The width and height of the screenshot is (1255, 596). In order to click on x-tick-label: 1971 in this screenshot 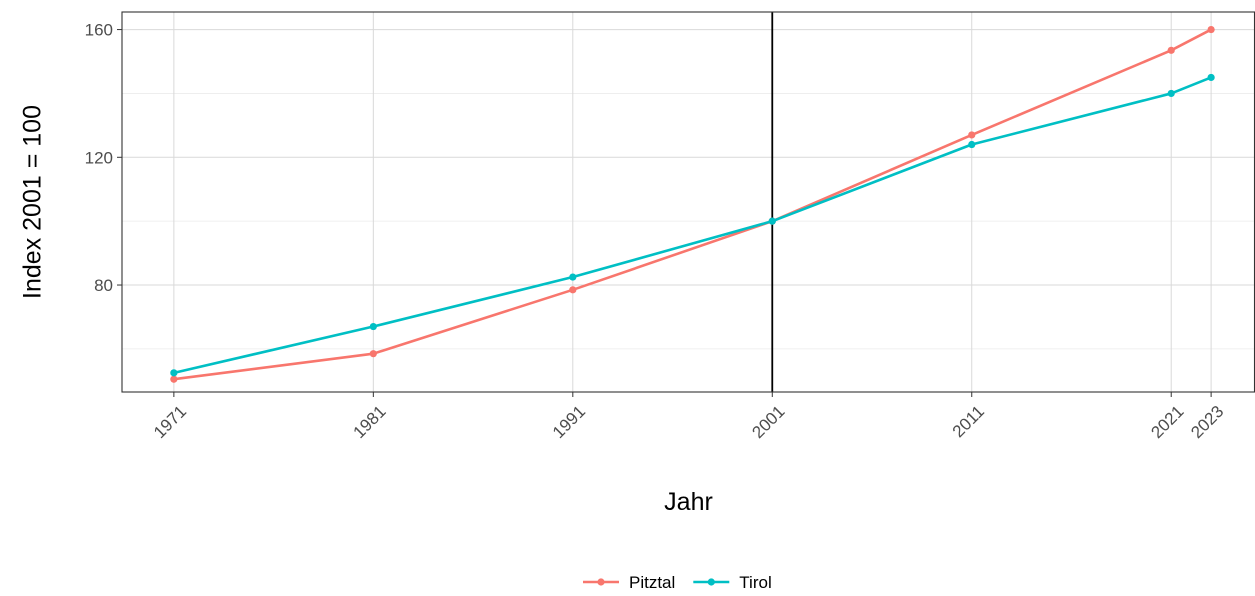, I will do `click(170, 422)`.